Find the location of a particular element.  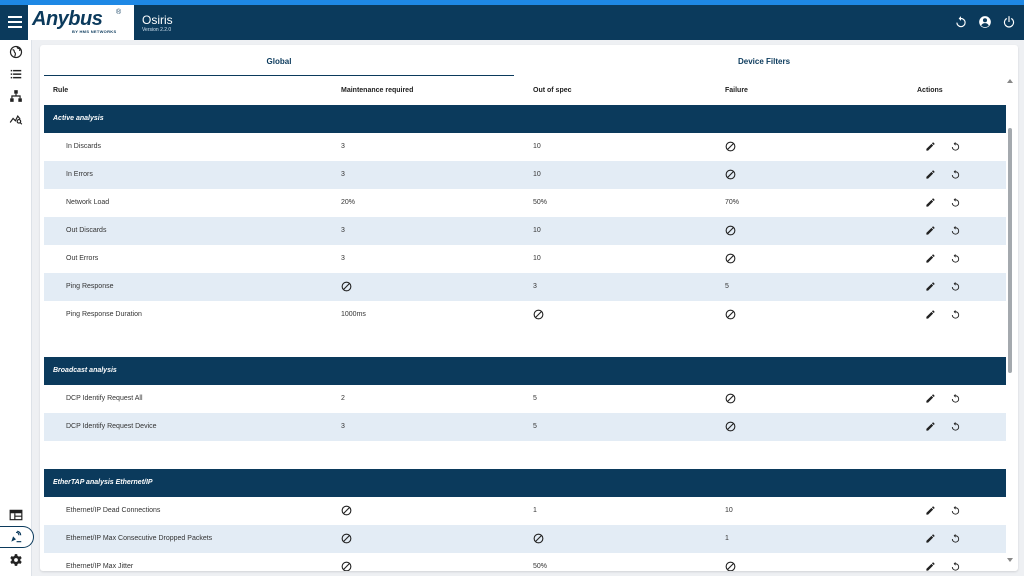

rules-icon is located at coordinates (16, 537).